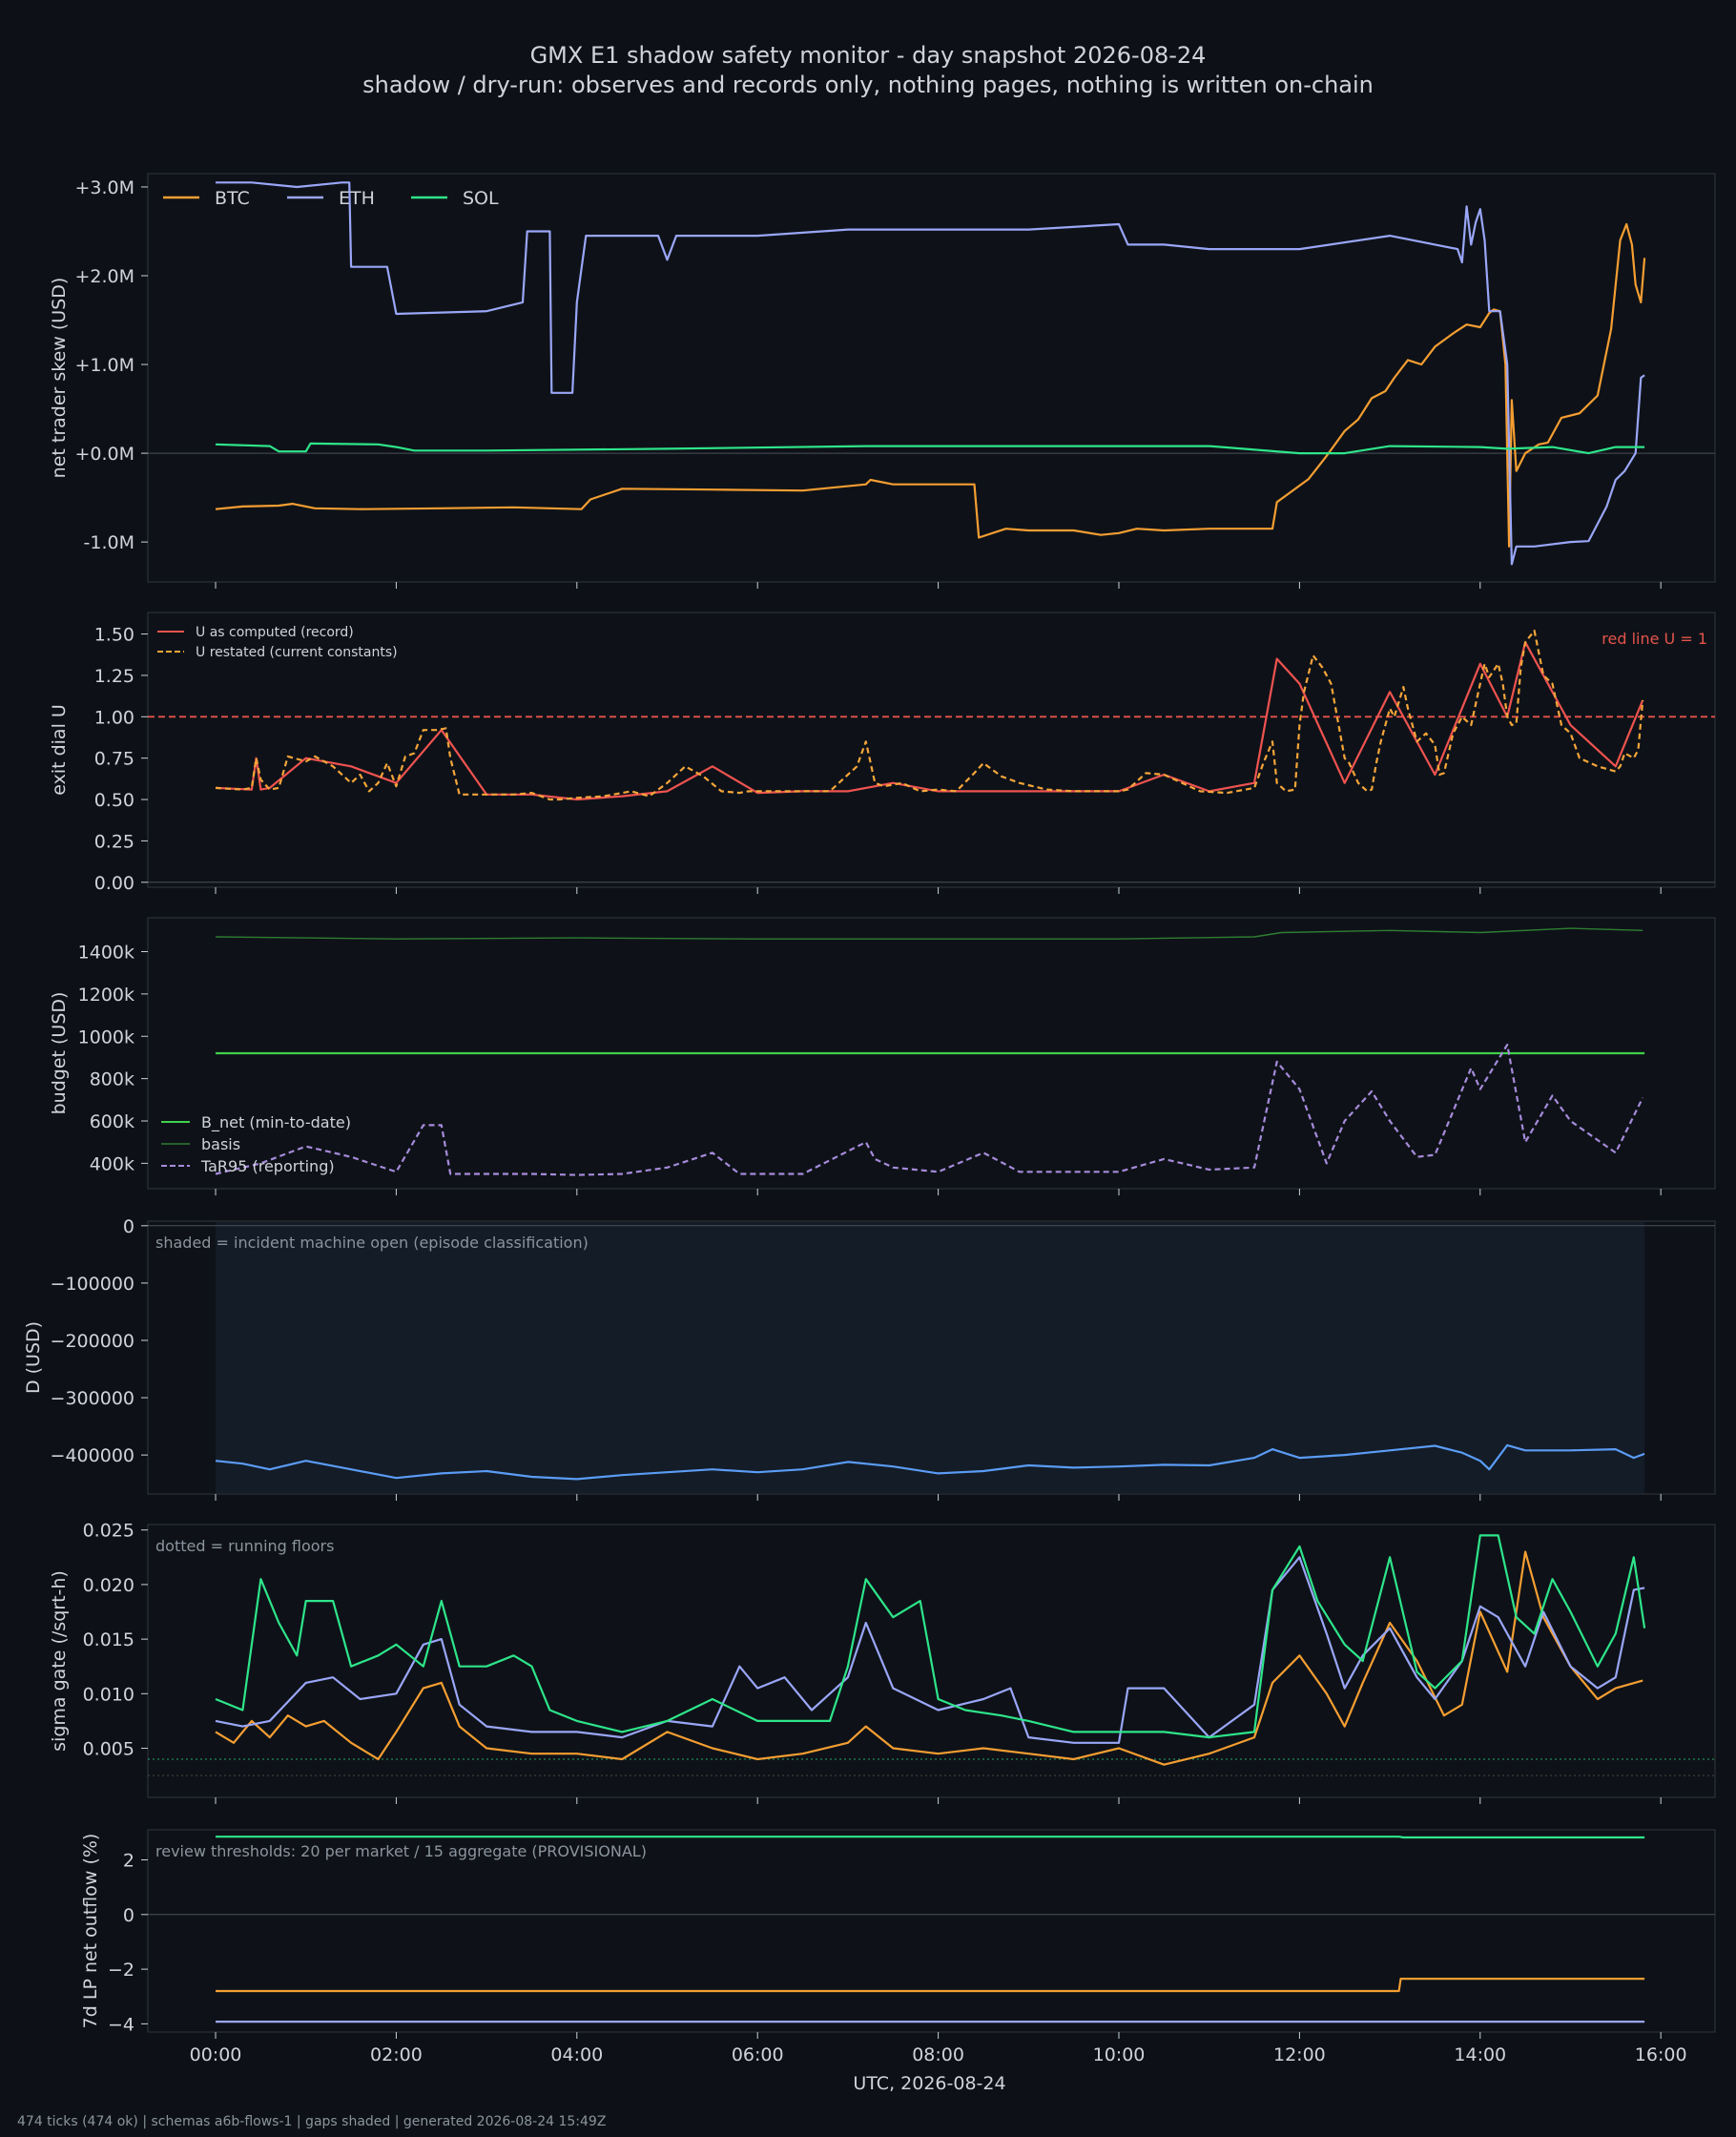 This screenshot has width=1736, height=2137. Describe the element at coordinates (275, 632) in the screenshot. I see `legend-label: U as computed (record)` at that location.